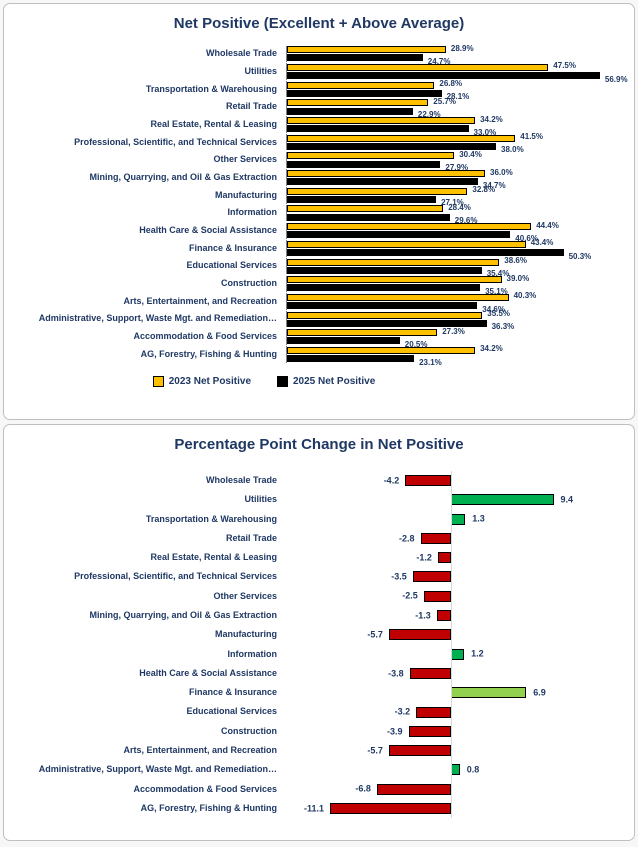  What do you see at coordinates (232, 247) in the screenshot?
I see `category-label: Finance & Insurance` at bounding box center [232, 247].